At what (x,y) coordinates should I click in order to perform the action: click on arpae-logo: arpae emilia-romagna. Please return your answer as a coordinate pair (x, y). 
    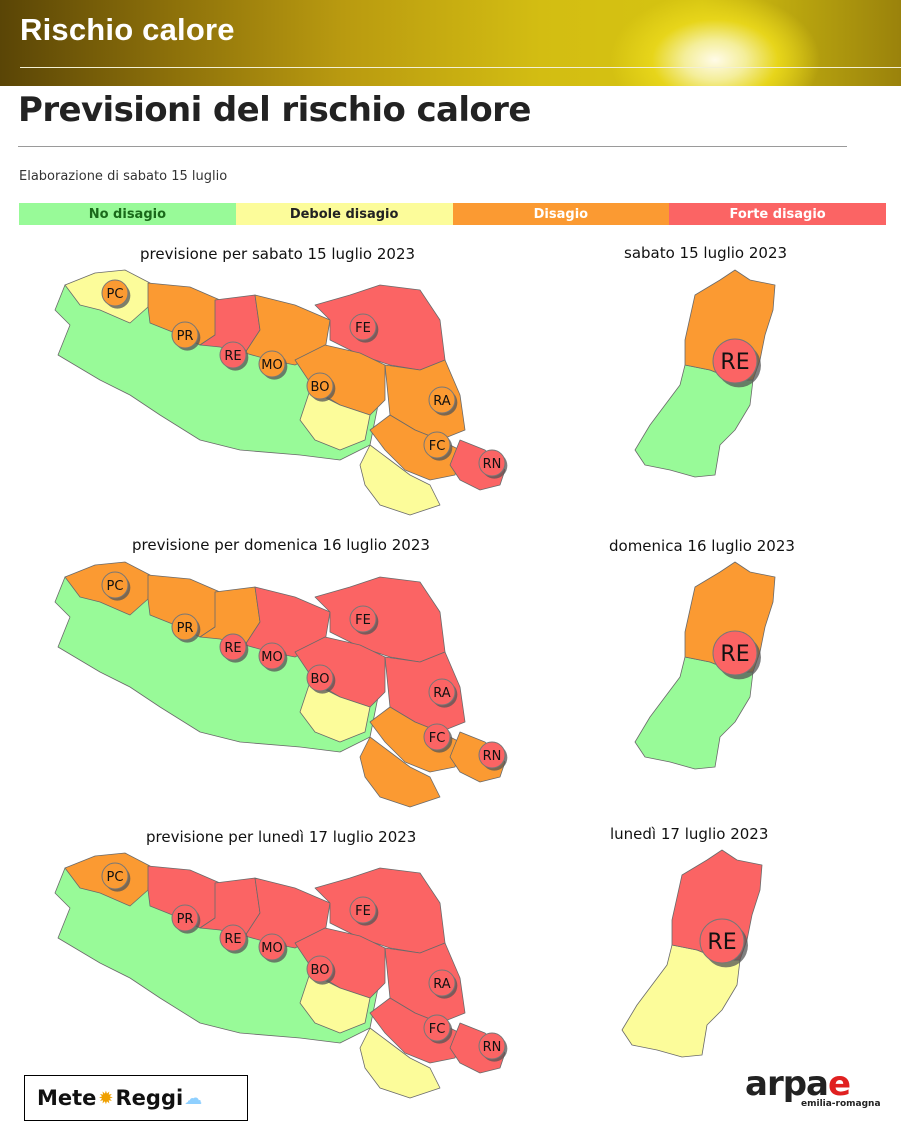
    Looking at the image, I should click on (813, 1088).